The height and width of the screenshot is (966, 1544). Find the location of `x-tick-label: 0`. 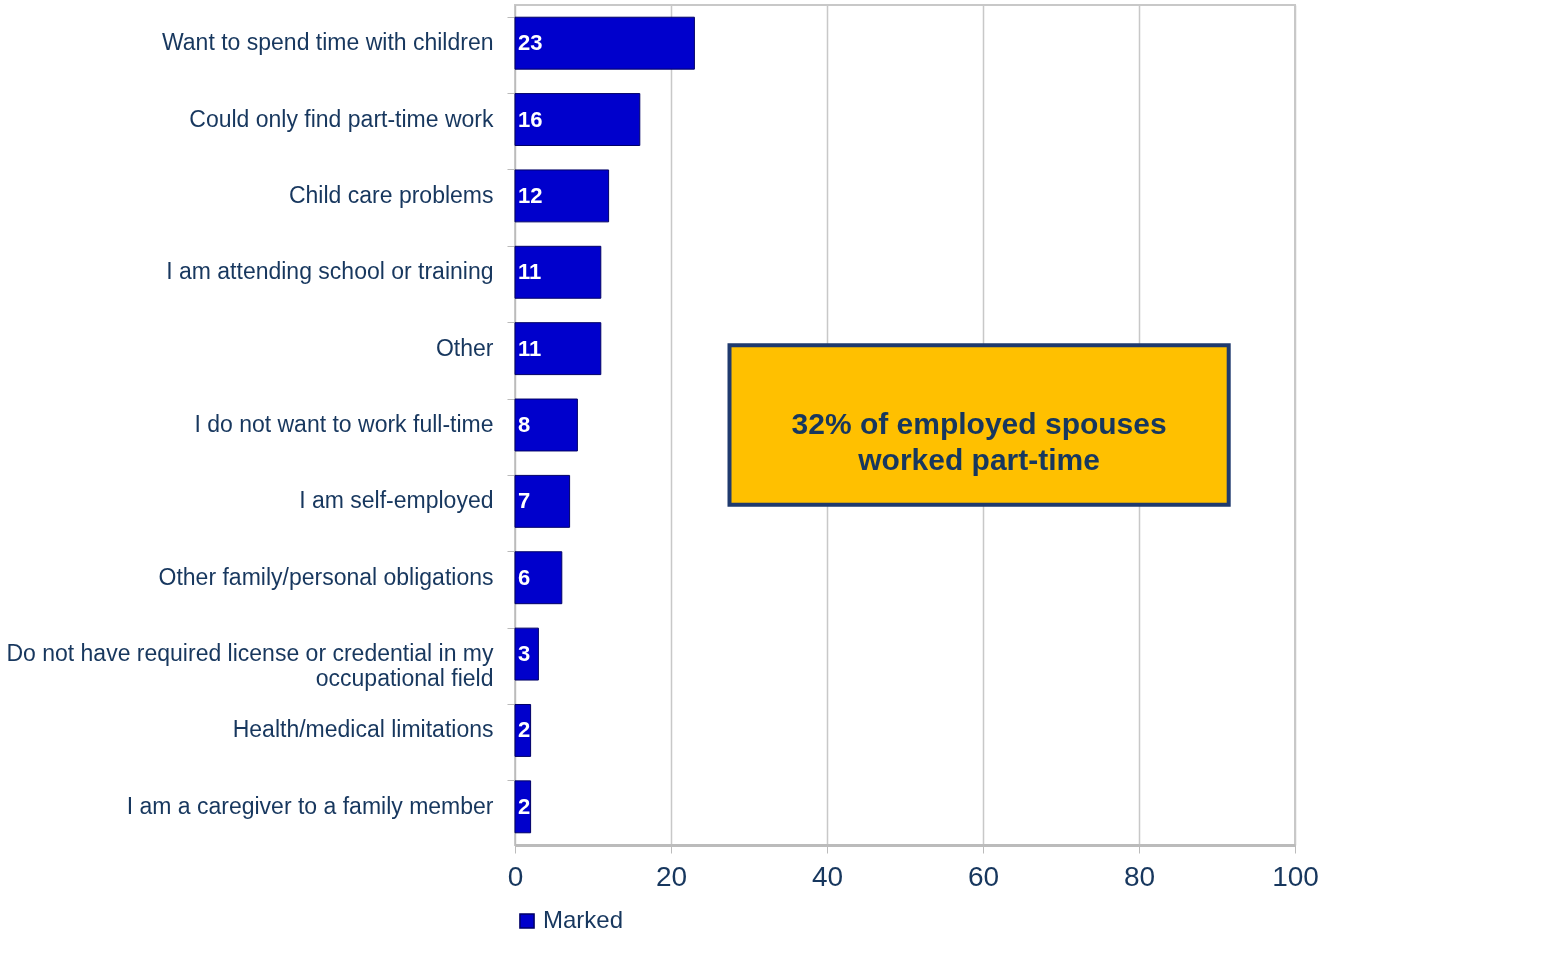

x-tick-label: 0 is located at coordinates (515, 876).